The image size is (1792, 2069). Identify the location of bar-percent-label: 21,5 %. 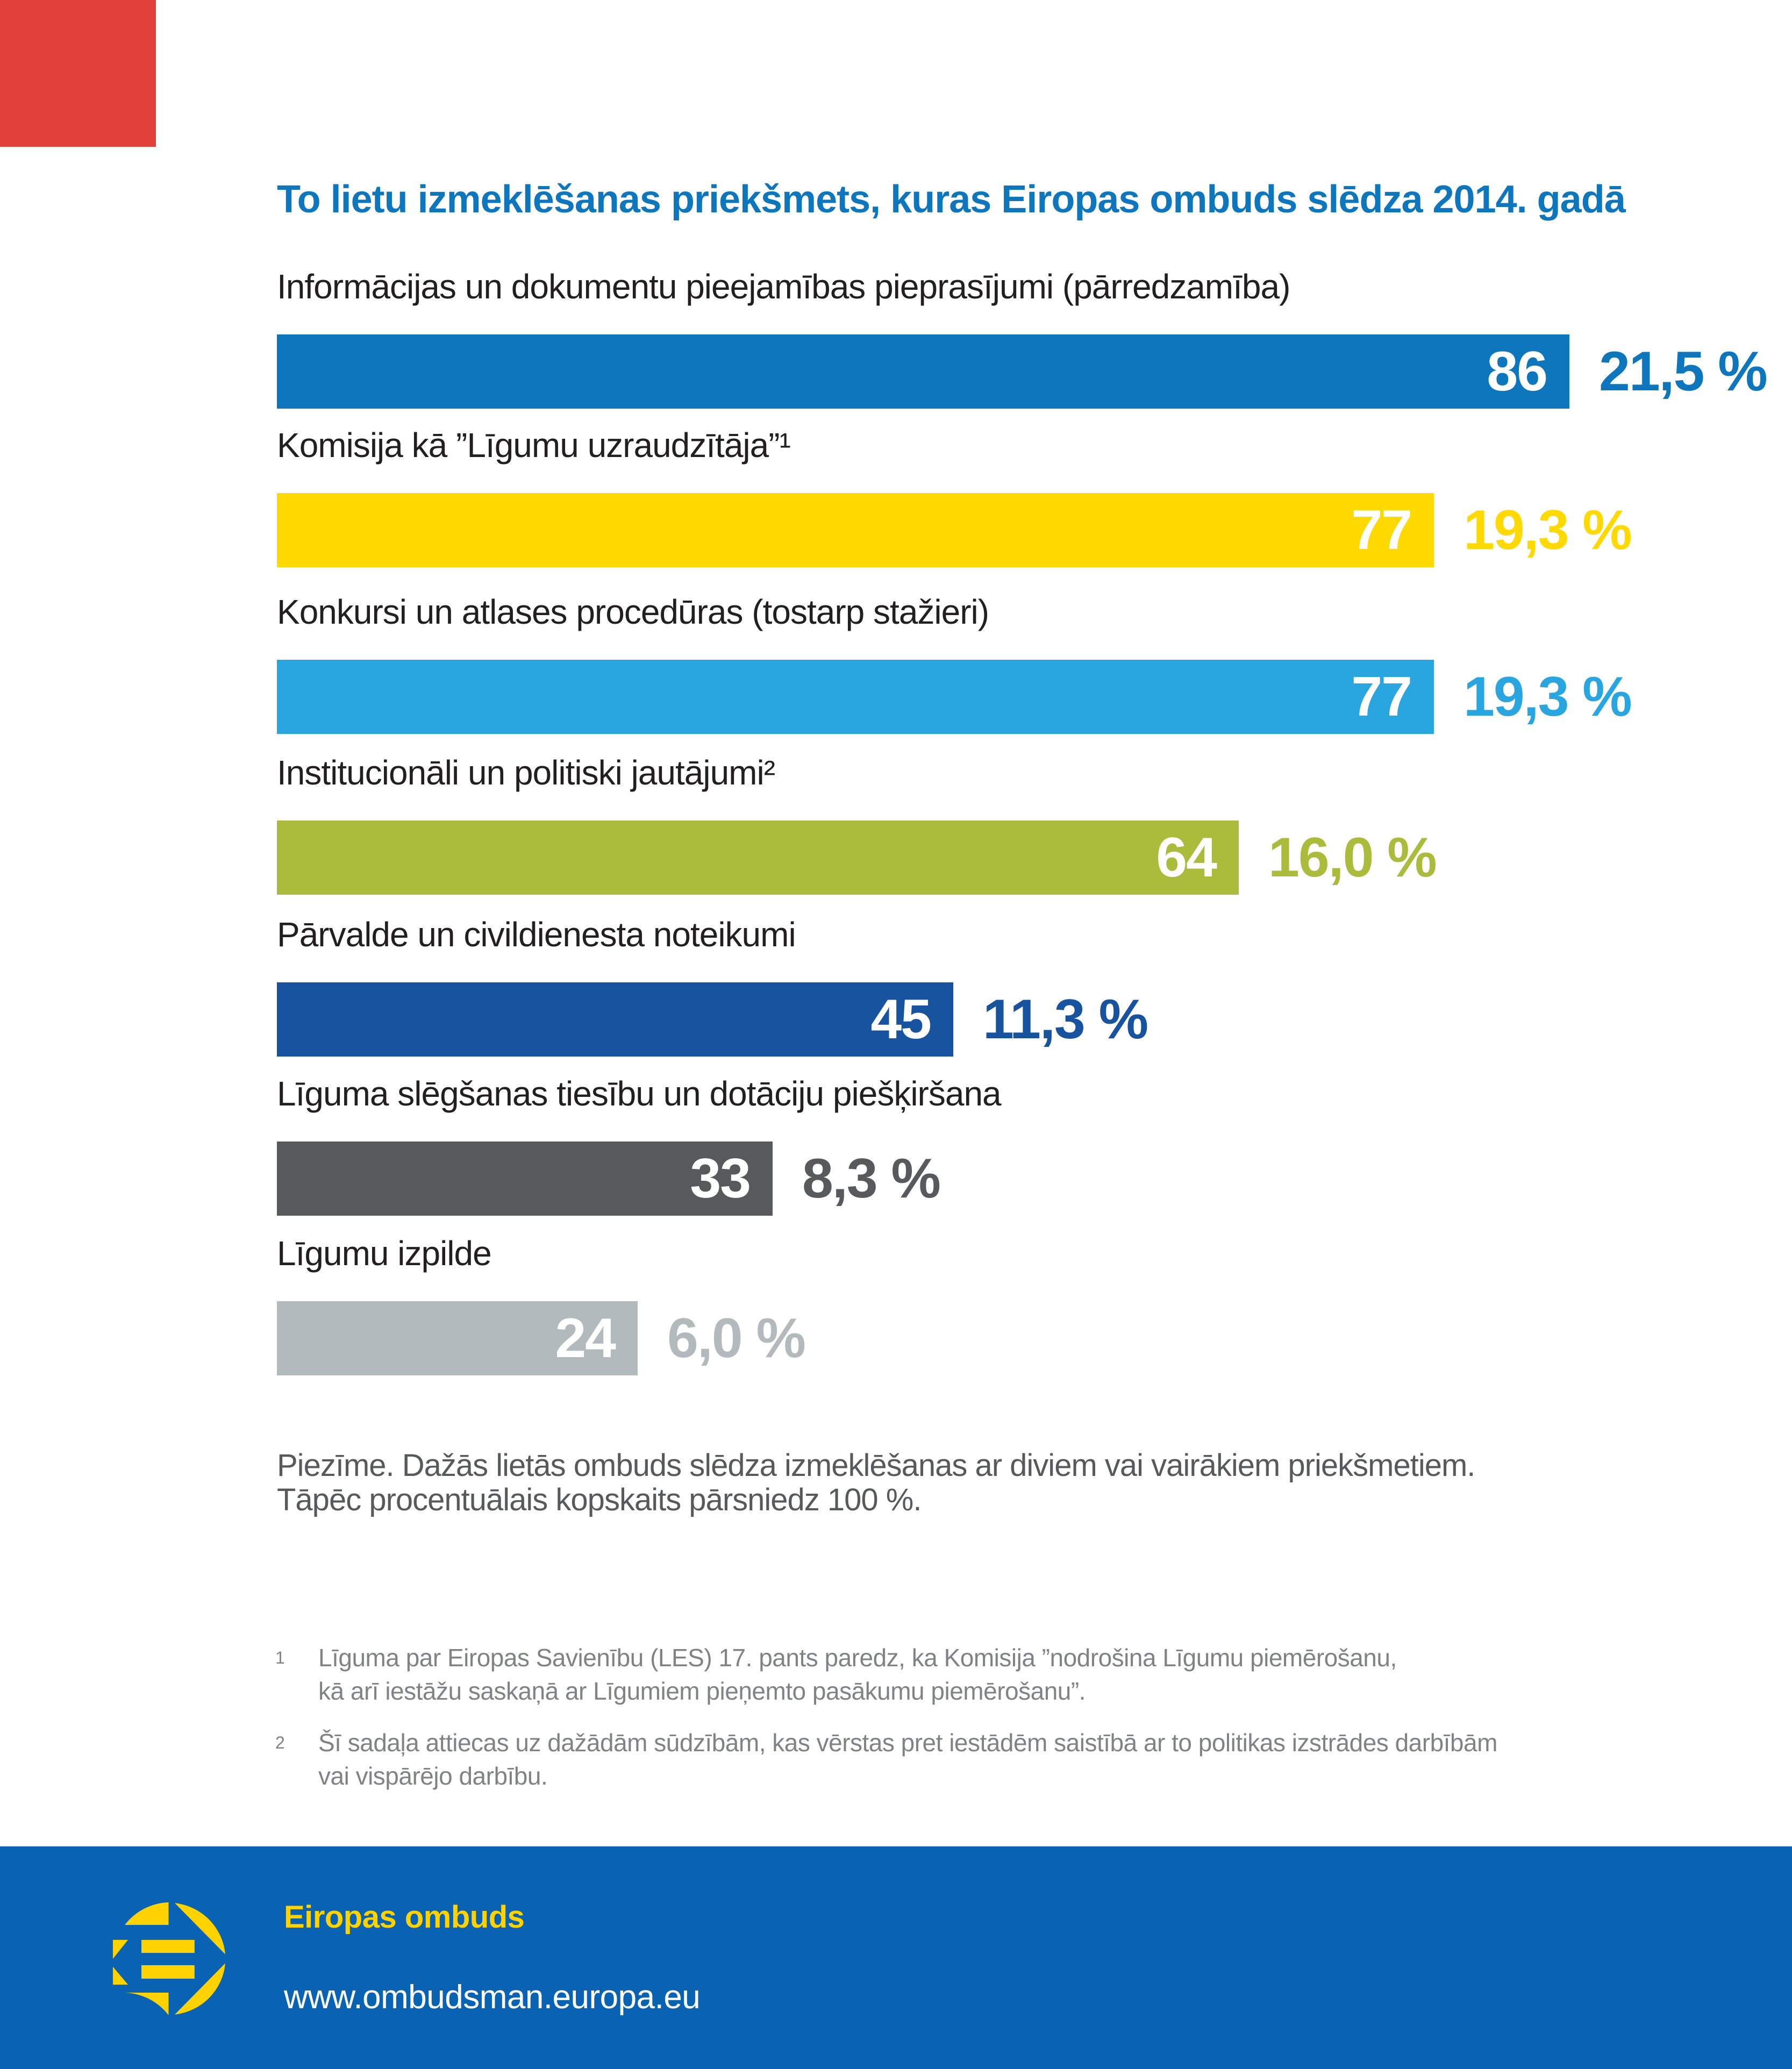
(1683, 371).